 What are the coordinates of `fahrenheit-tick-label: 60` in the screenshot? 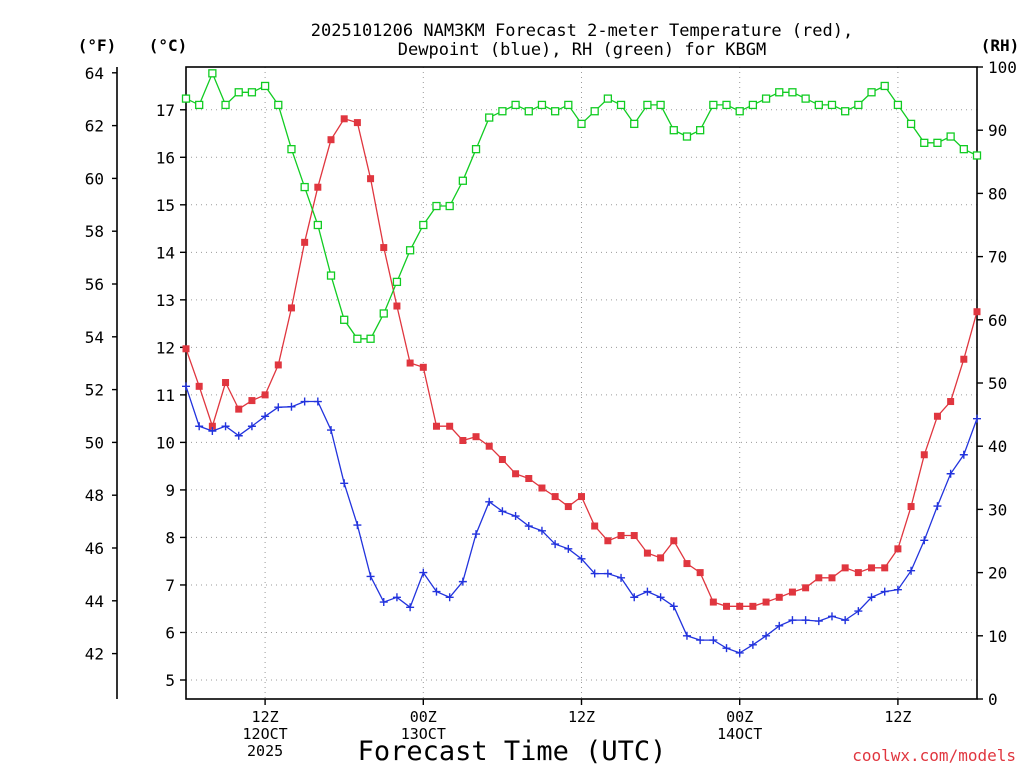 It's located at (94, 178).